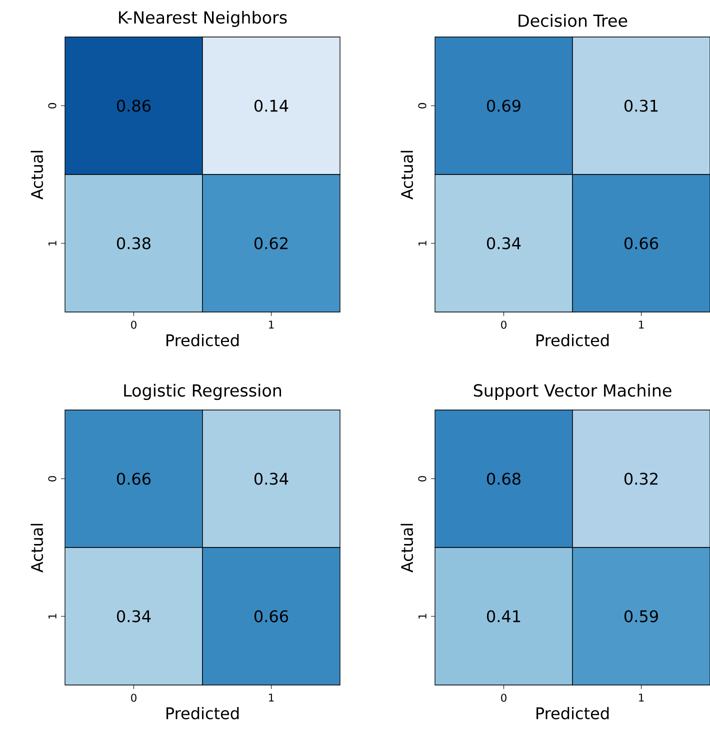 The height and width of the screenshot is (731, 710). I want to click on data-label: 0.86, so click(133, 106).